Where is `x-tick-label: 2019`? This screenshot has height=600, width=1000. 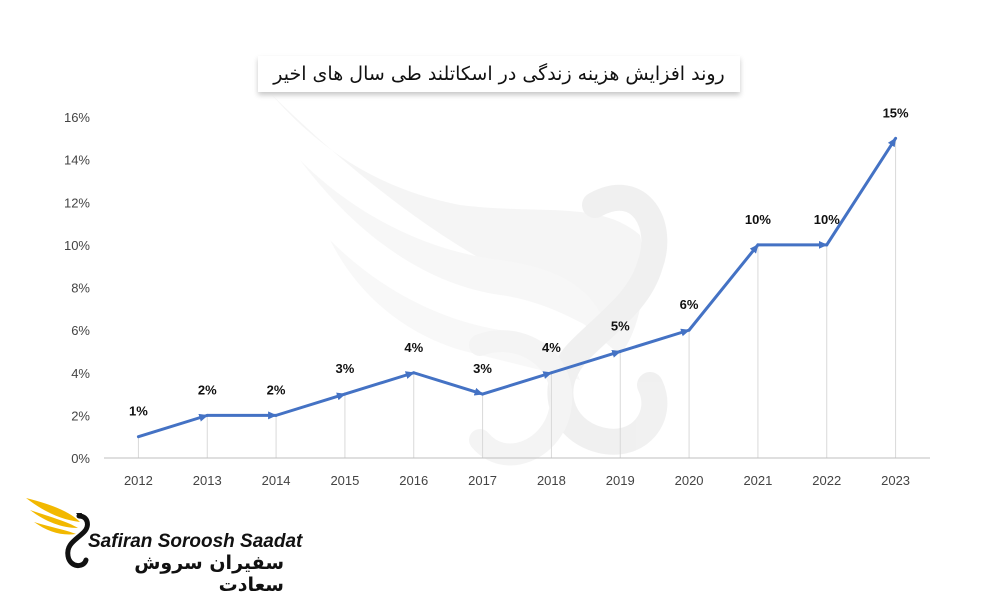
x-tick-label: 2019 is located at coordinates (620, 480).